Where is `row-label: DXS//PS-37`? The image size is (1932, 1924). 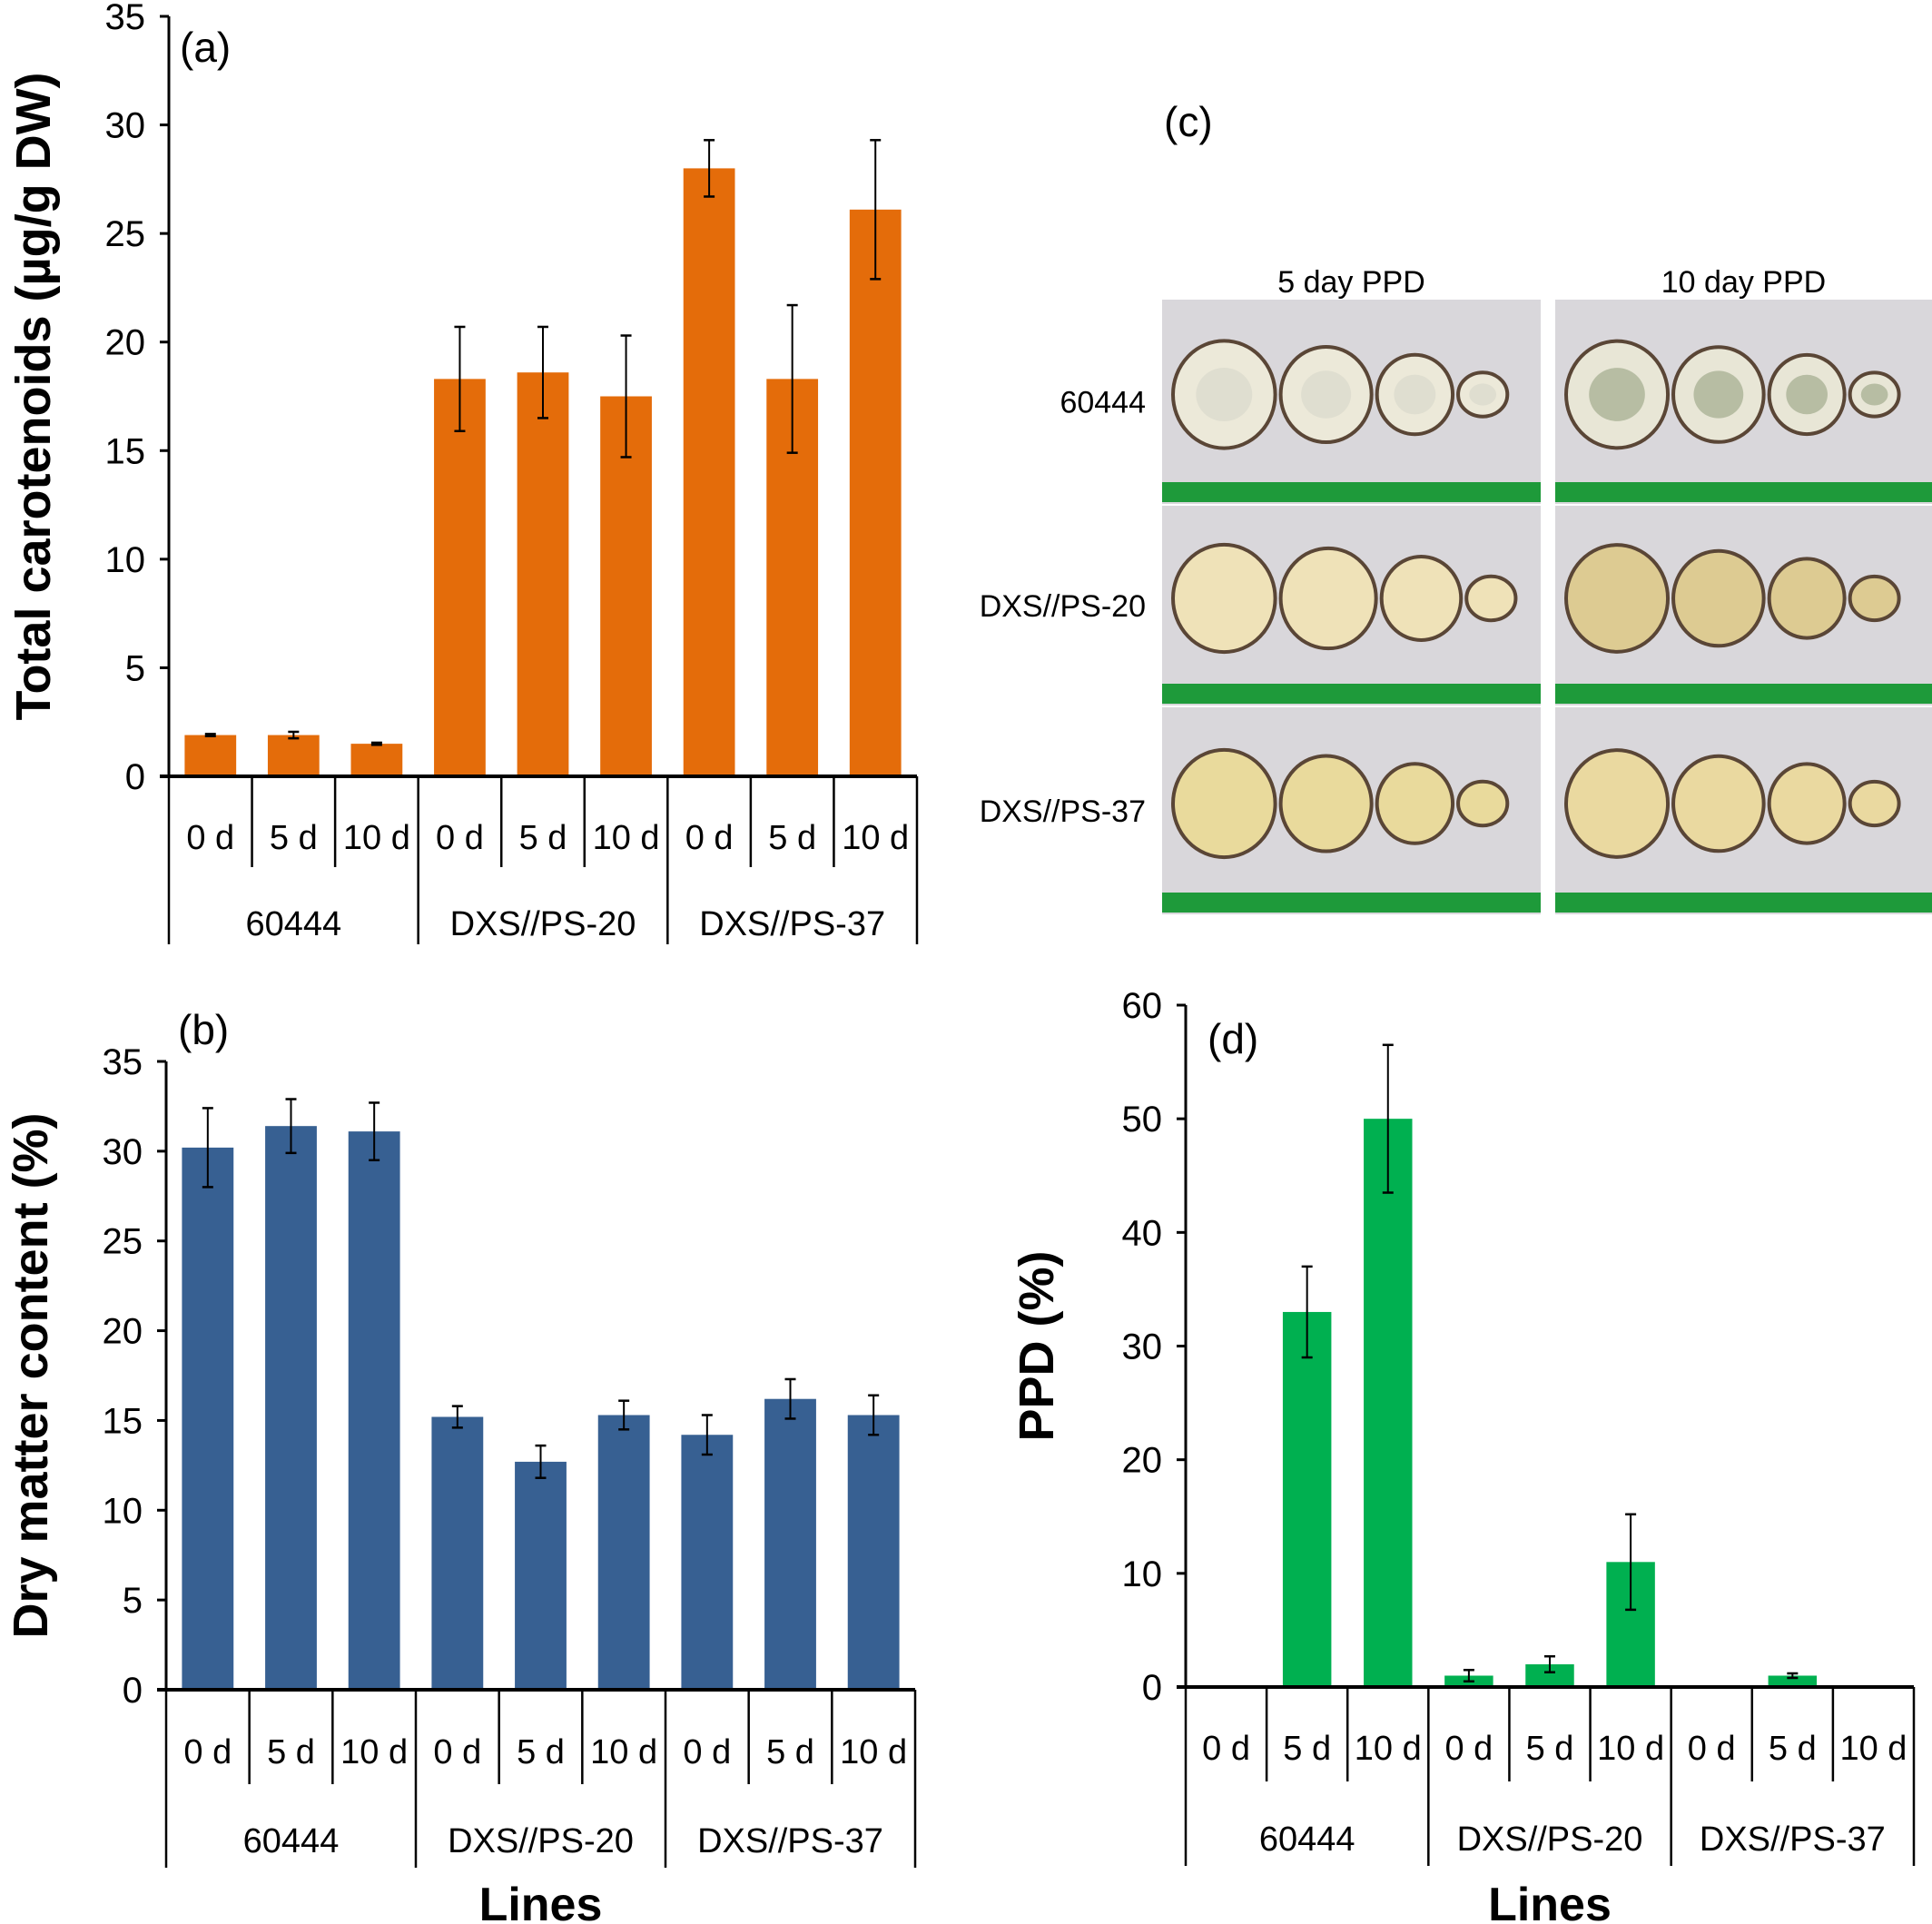 row-label: DXS//PS-37 is located at coordinates (1063, 811).